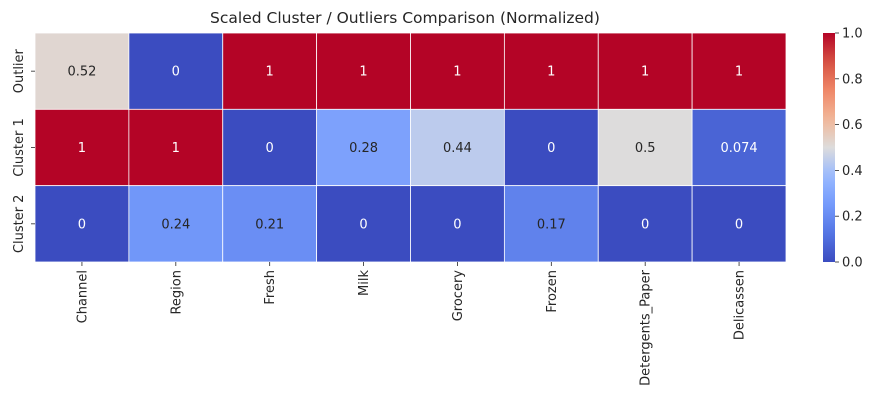  I want to click on colorbar: 0.0 0.2 0.4 0.6 0.8 1.0, so click(843, 149).